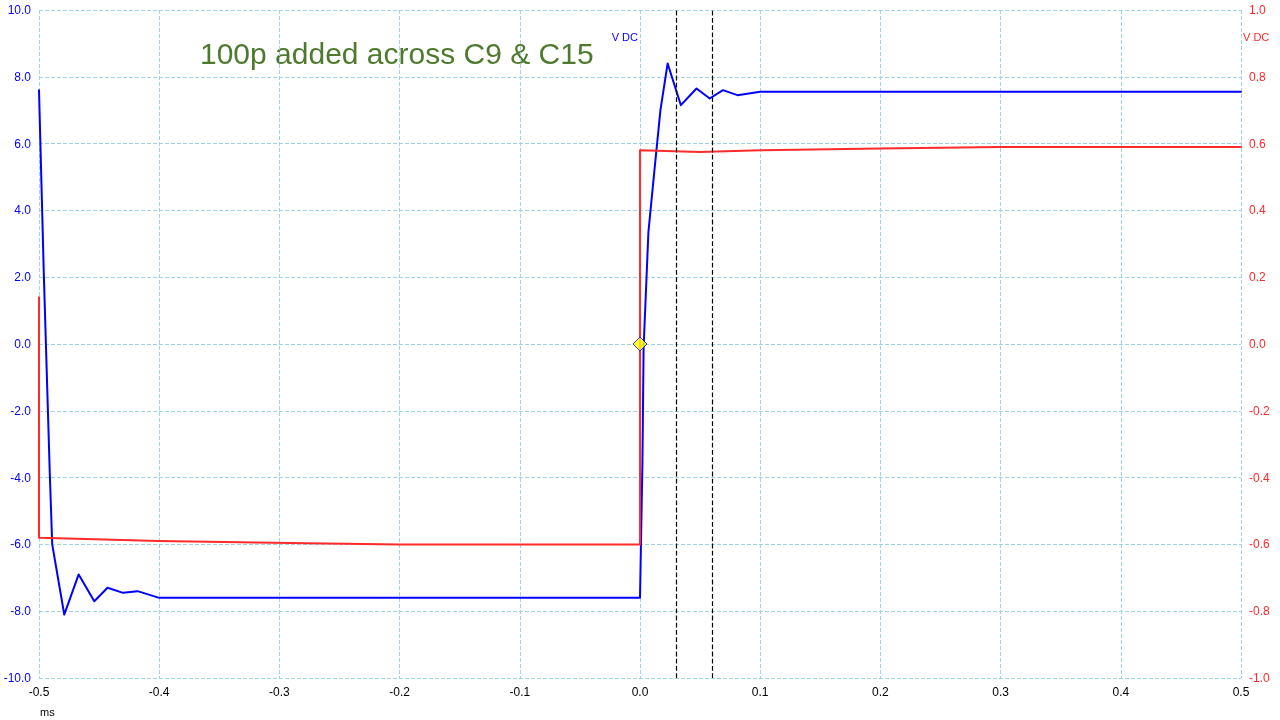 Image resolution: width=1280 pixels, height=720 pixels. I want to click on y-tick-label: -10.0, so click(17, 678).